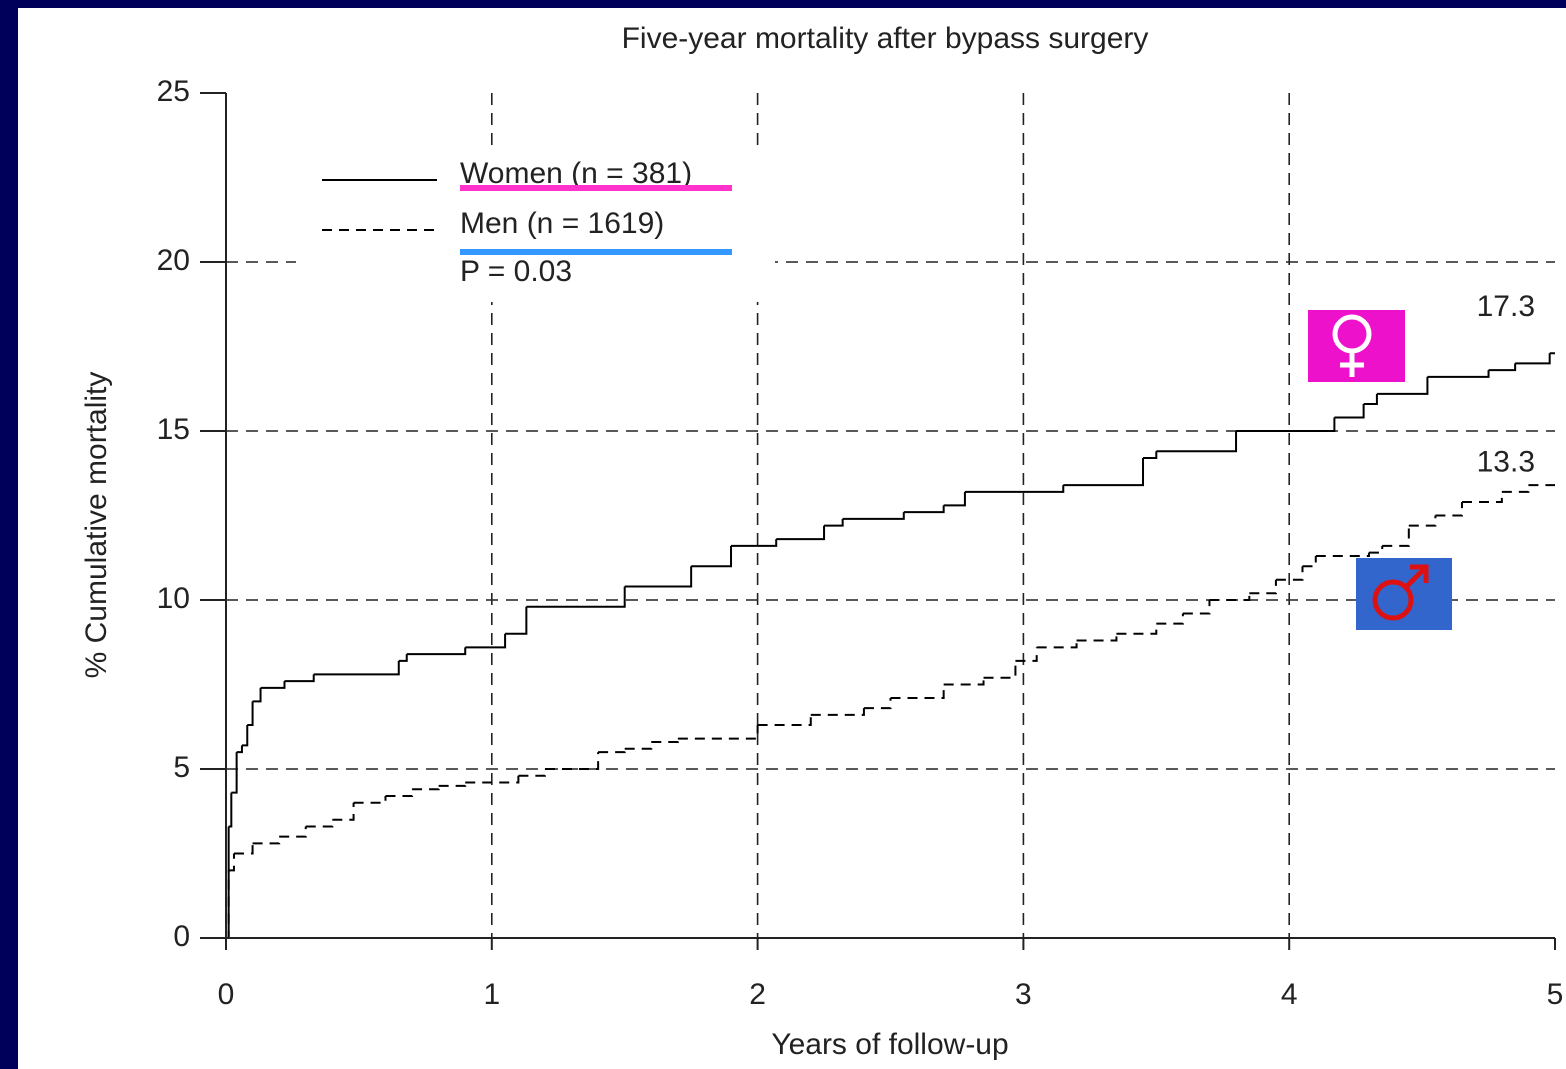  I want to click on legend-background, so click(535, 226).